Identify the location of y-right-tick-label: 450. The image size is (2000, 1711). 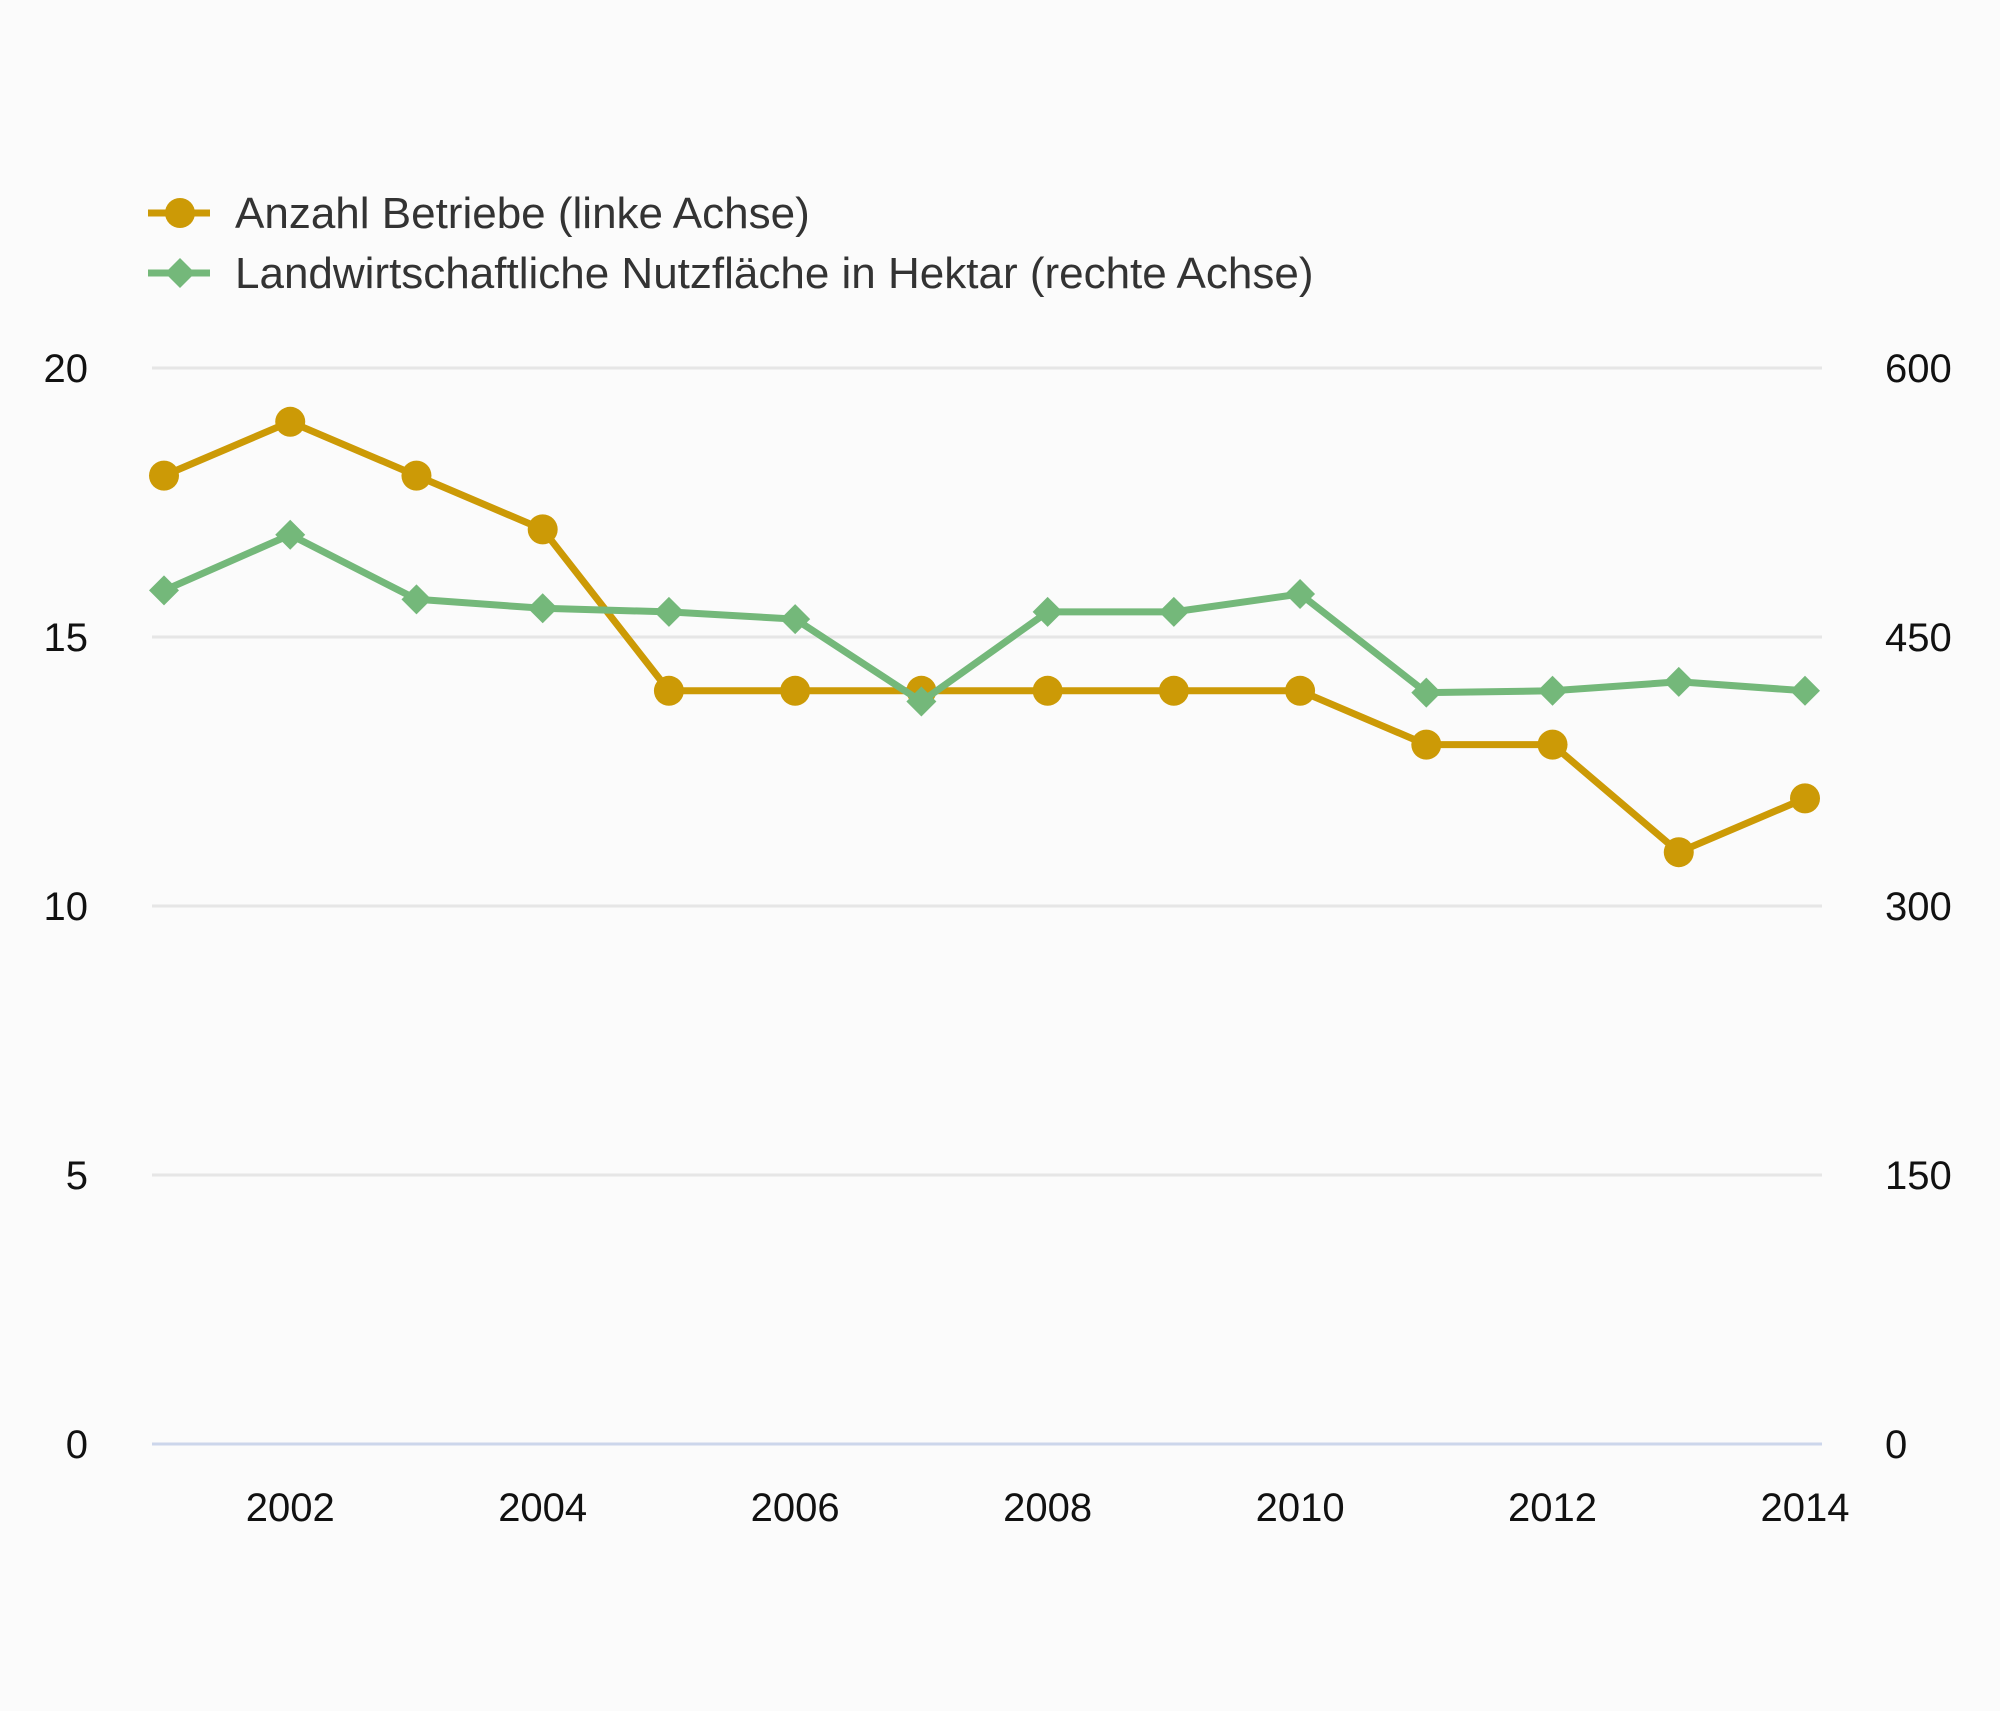
(1918, 638).